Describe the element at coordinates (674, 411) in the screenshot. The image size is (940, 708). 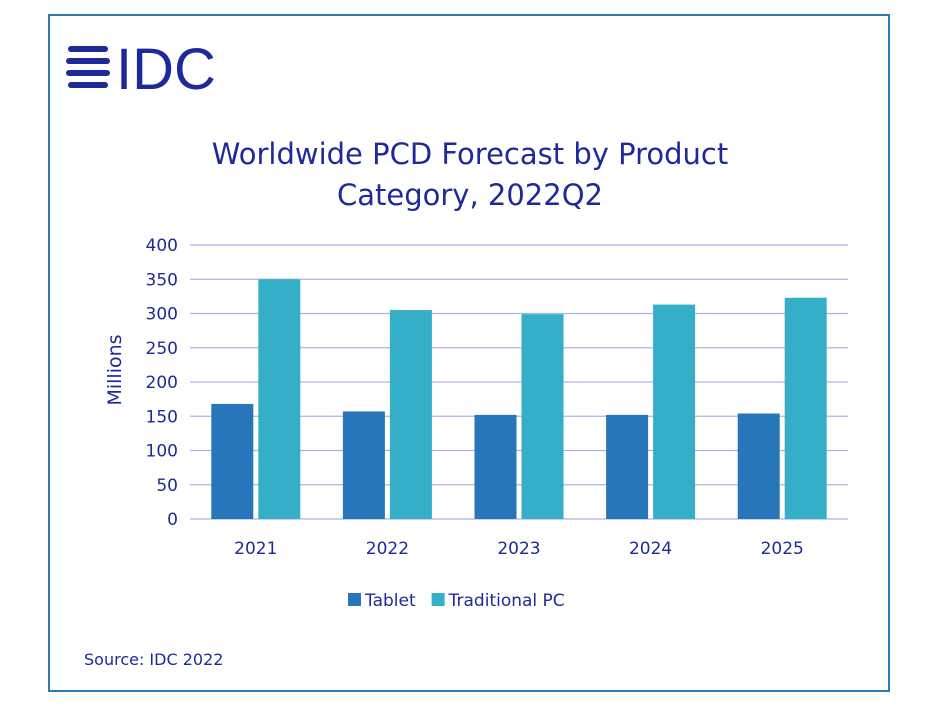
I see `bar-traditional-pc-2024` at that location.